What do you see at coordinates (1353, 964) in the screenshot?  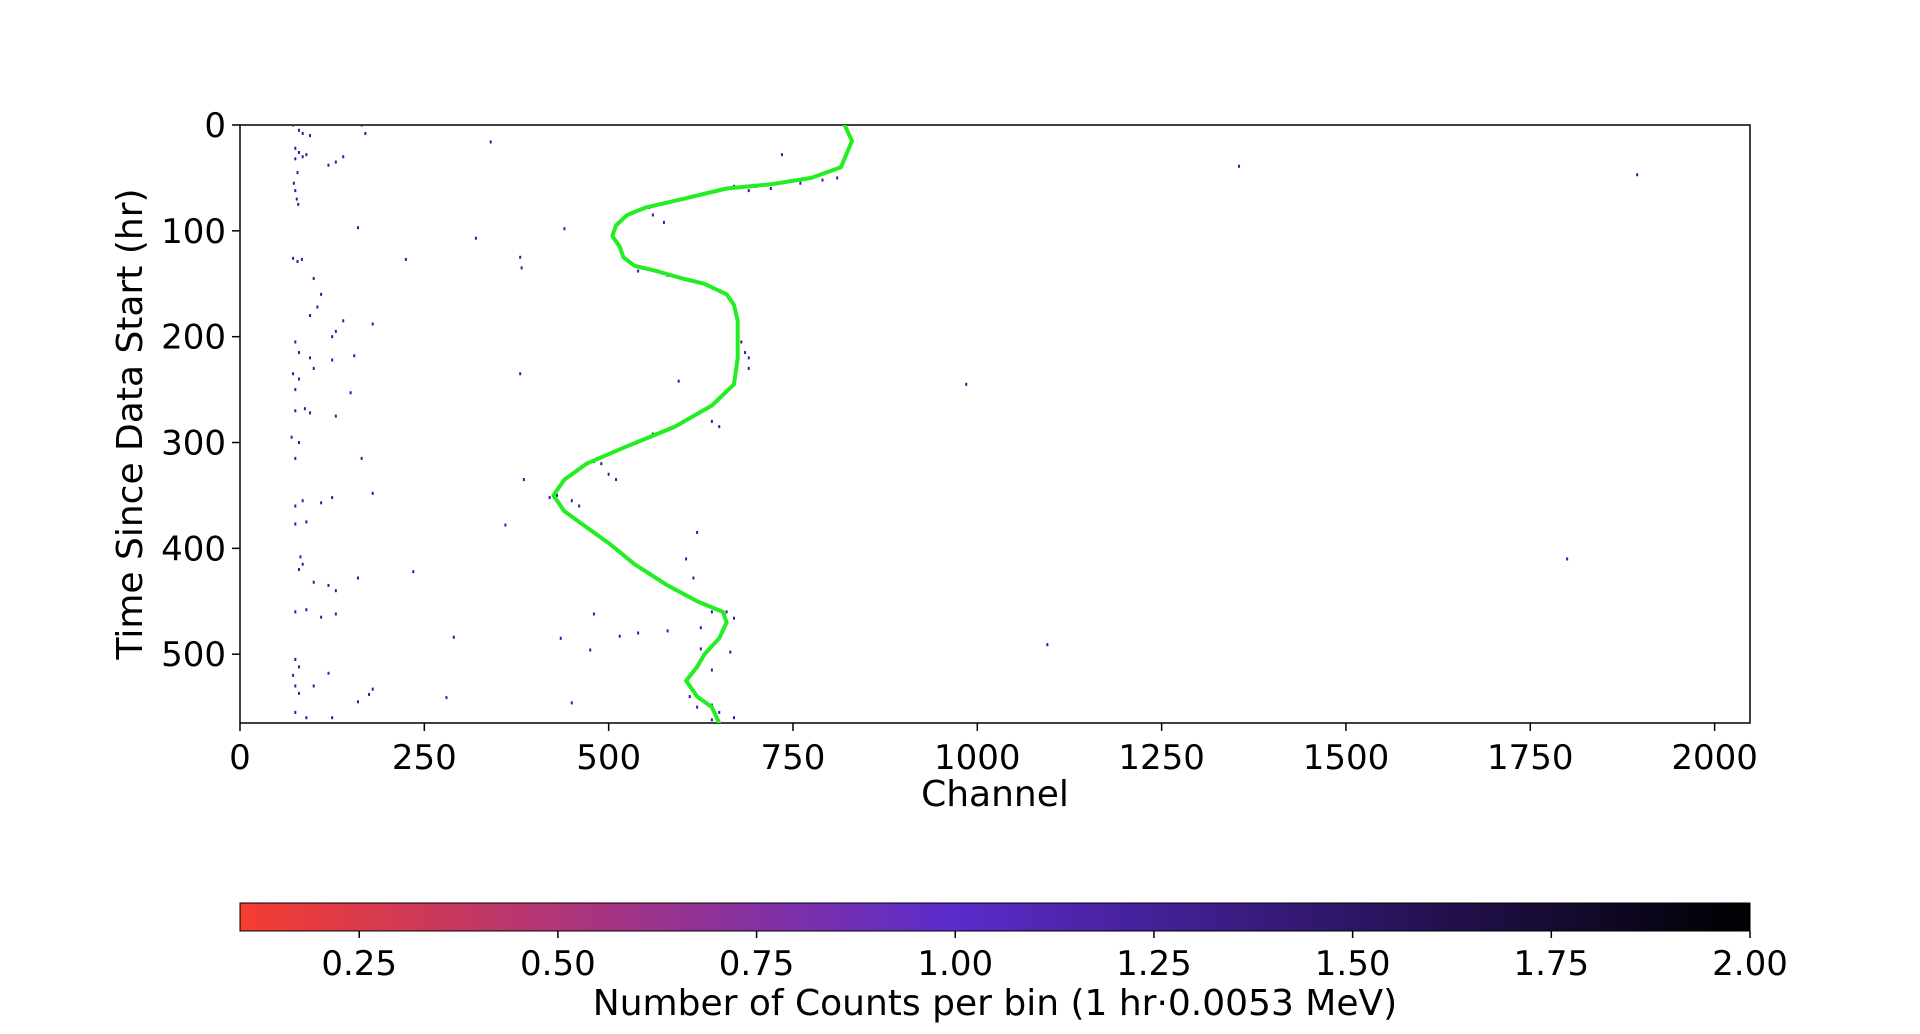 I see `colorbar-tick-label: 1.50` at bounding box center [1353, 964].